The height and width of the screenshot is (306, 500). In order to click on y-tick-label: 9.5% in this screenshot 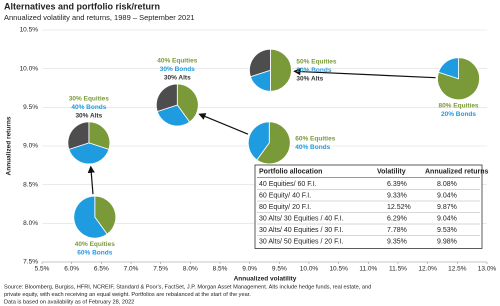, I will do `click(30, 107)`.